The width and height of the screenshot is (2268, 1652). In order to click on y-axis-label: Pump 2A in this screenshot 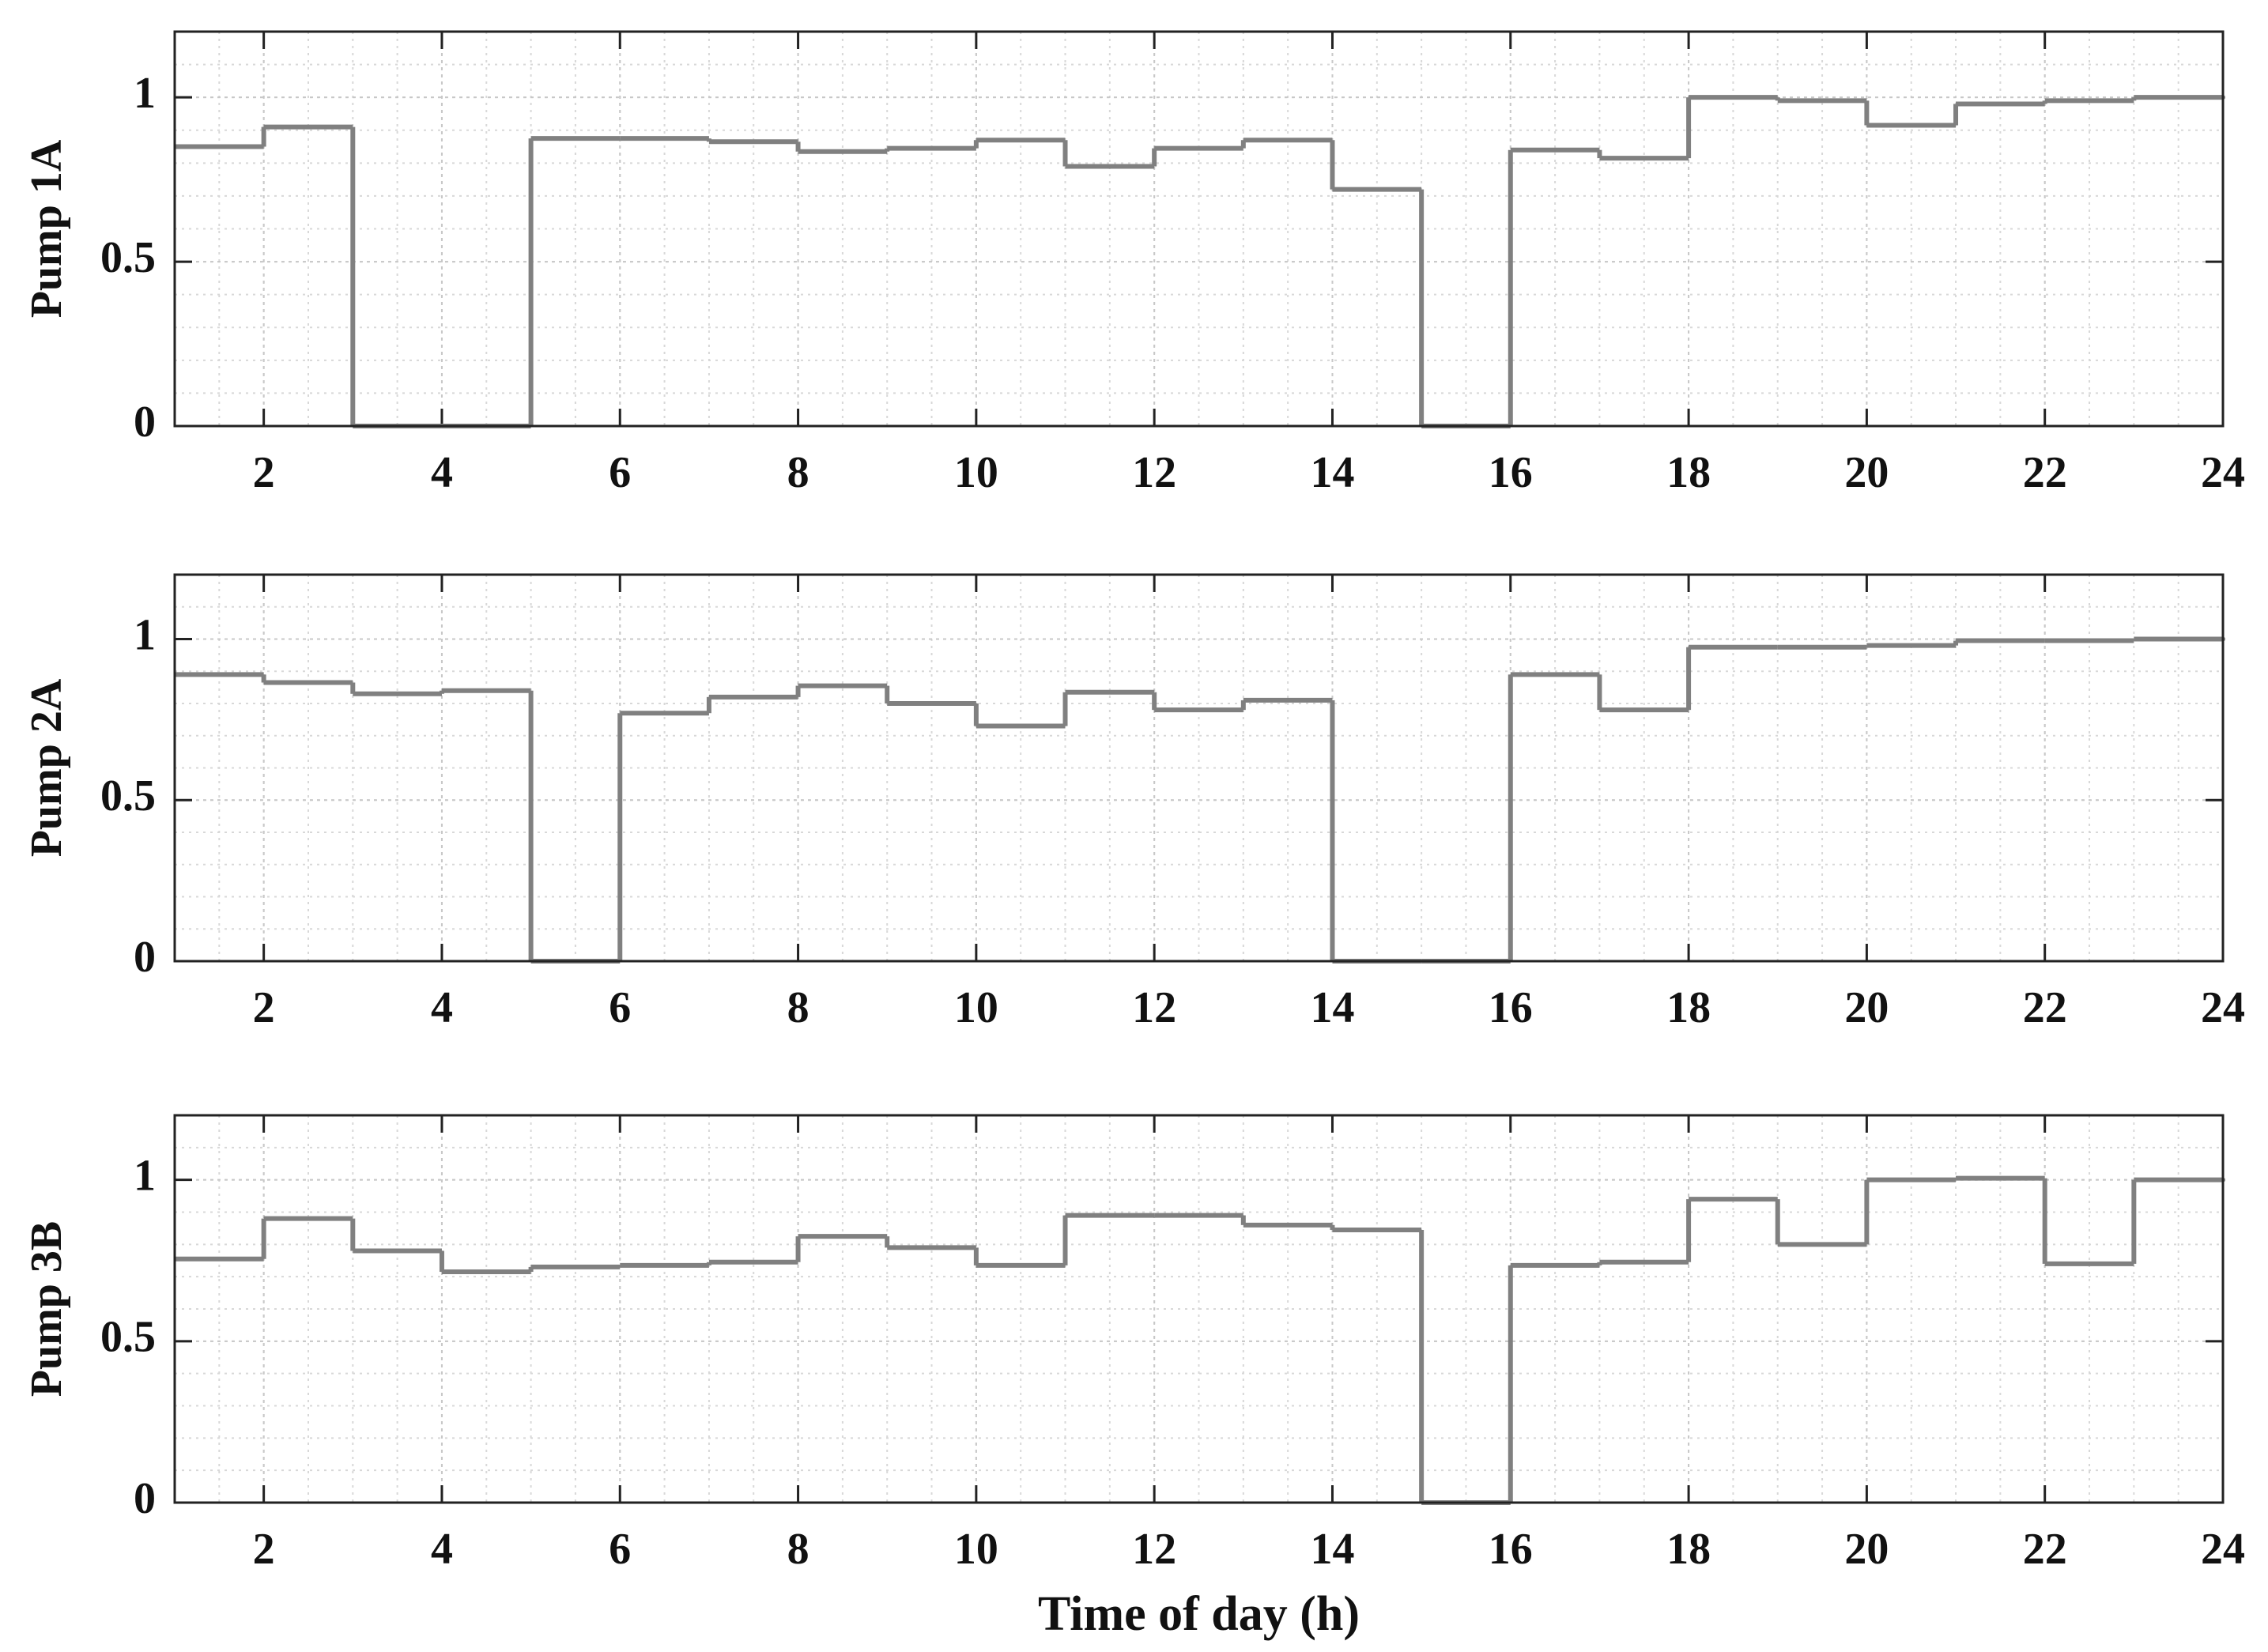, I will do `click(46, 767)`.